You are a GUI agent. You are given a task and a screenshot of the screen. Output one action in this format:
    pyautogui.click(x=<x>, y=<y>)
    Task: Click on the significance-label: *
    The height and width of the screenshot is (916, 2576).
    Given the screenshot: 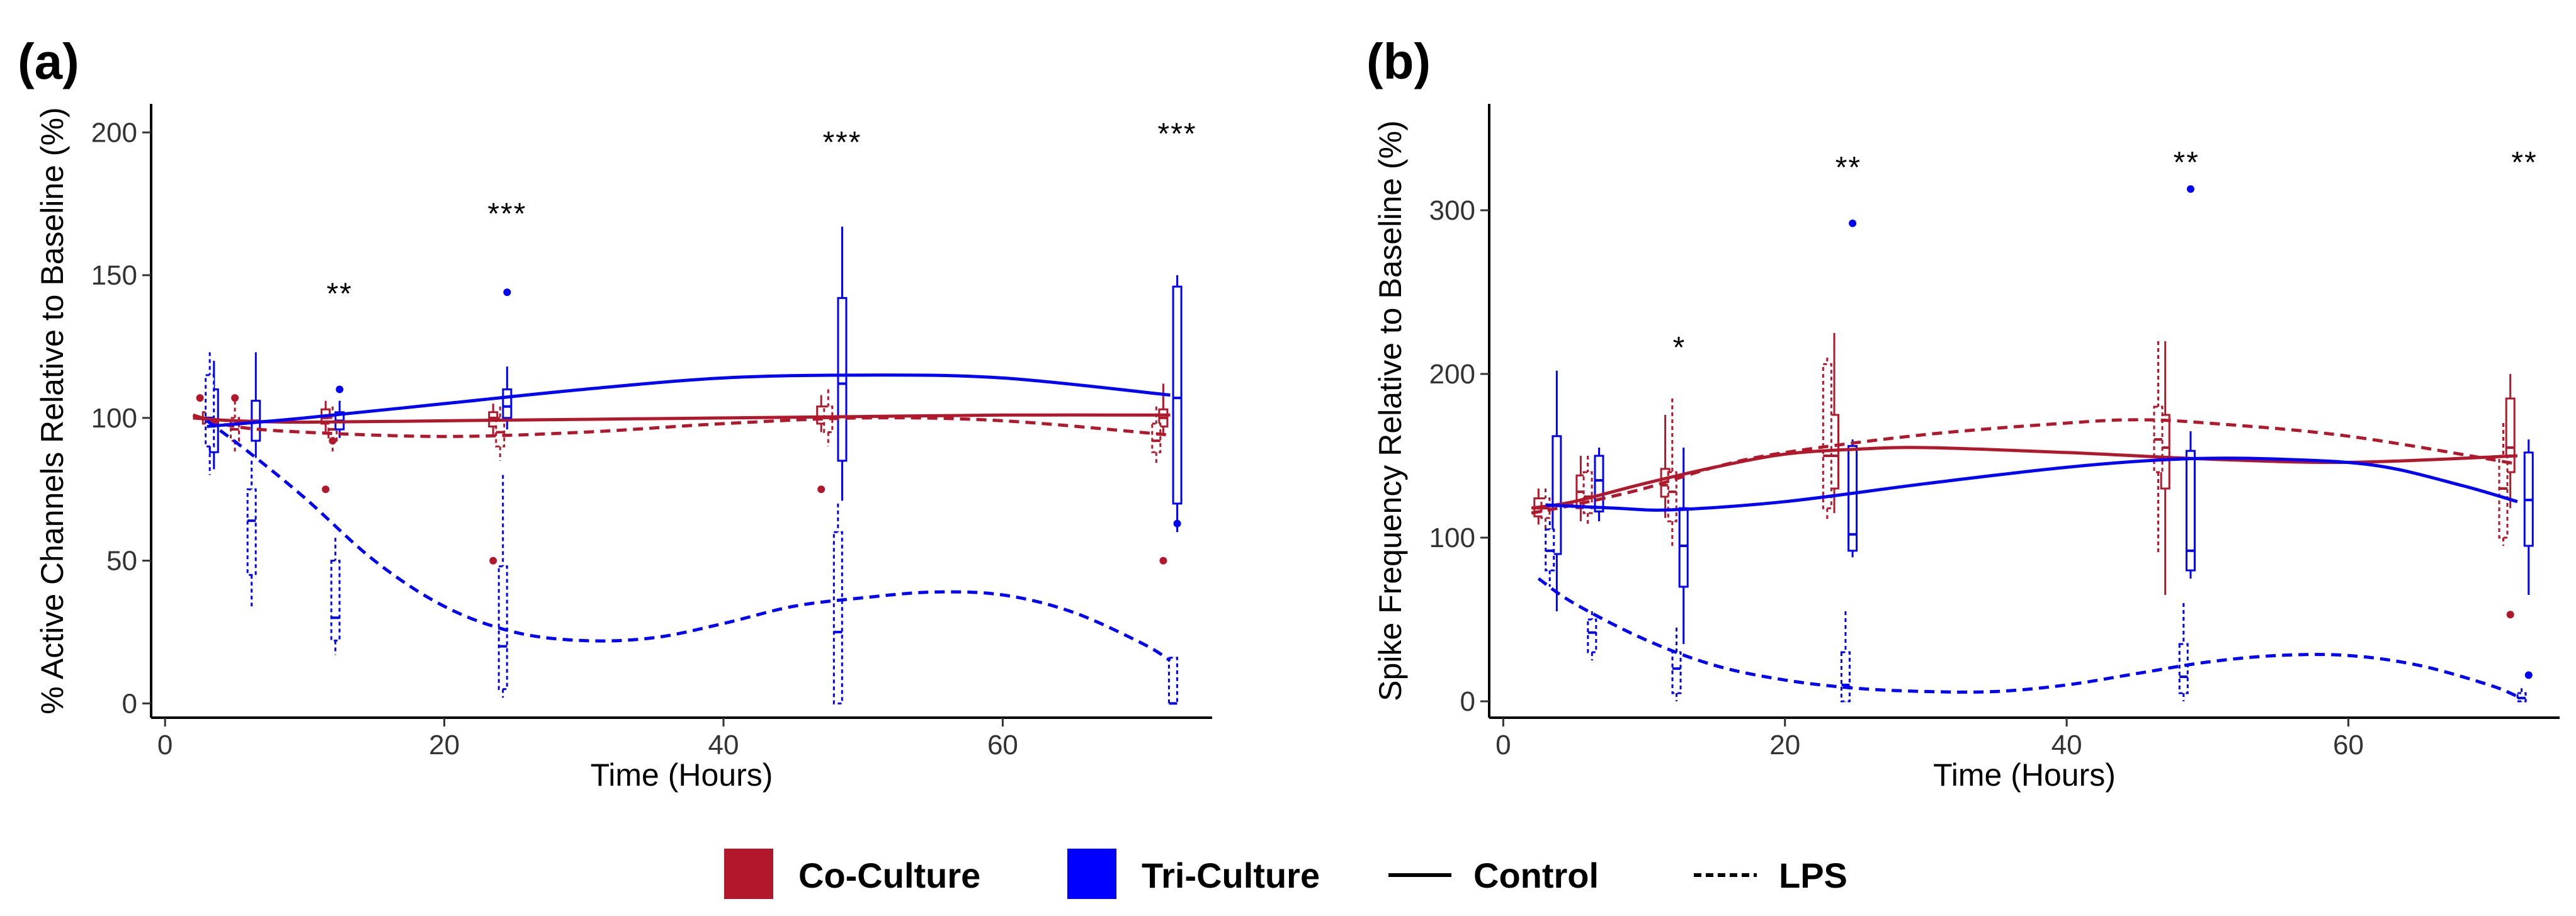 What is the action you would take?
    pyautogui.click(x=1679, y=348)
    